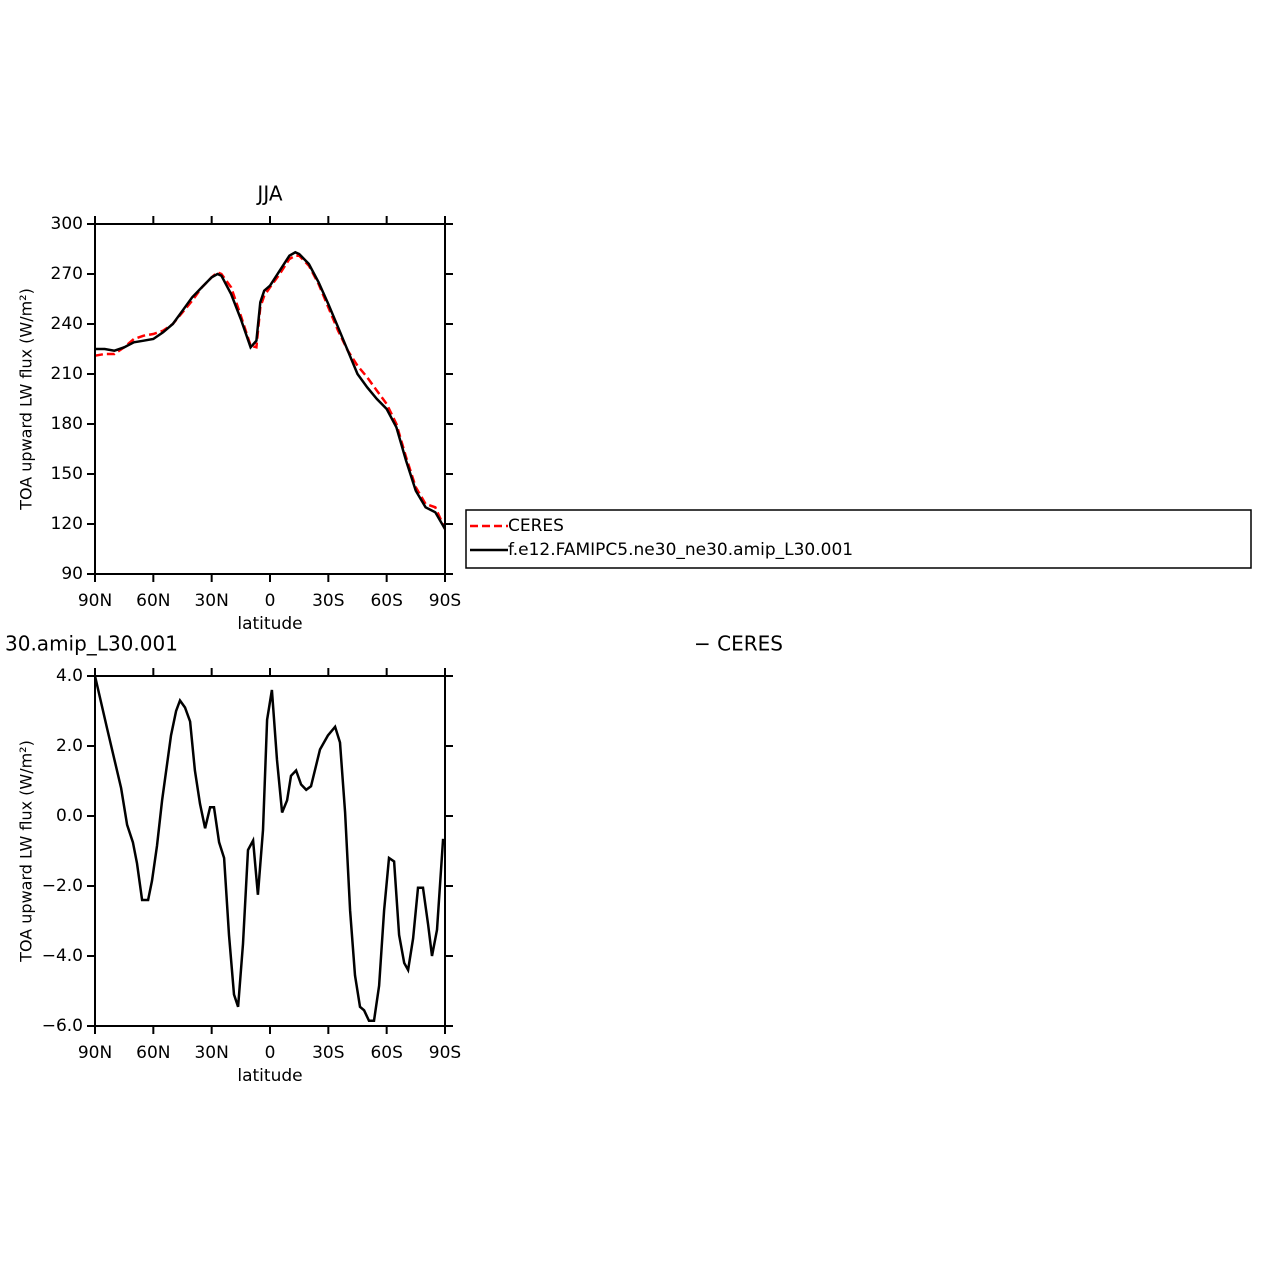 The image size is (1270, 1269). I want to click on y-tick-label: 210, so click(67, 374).